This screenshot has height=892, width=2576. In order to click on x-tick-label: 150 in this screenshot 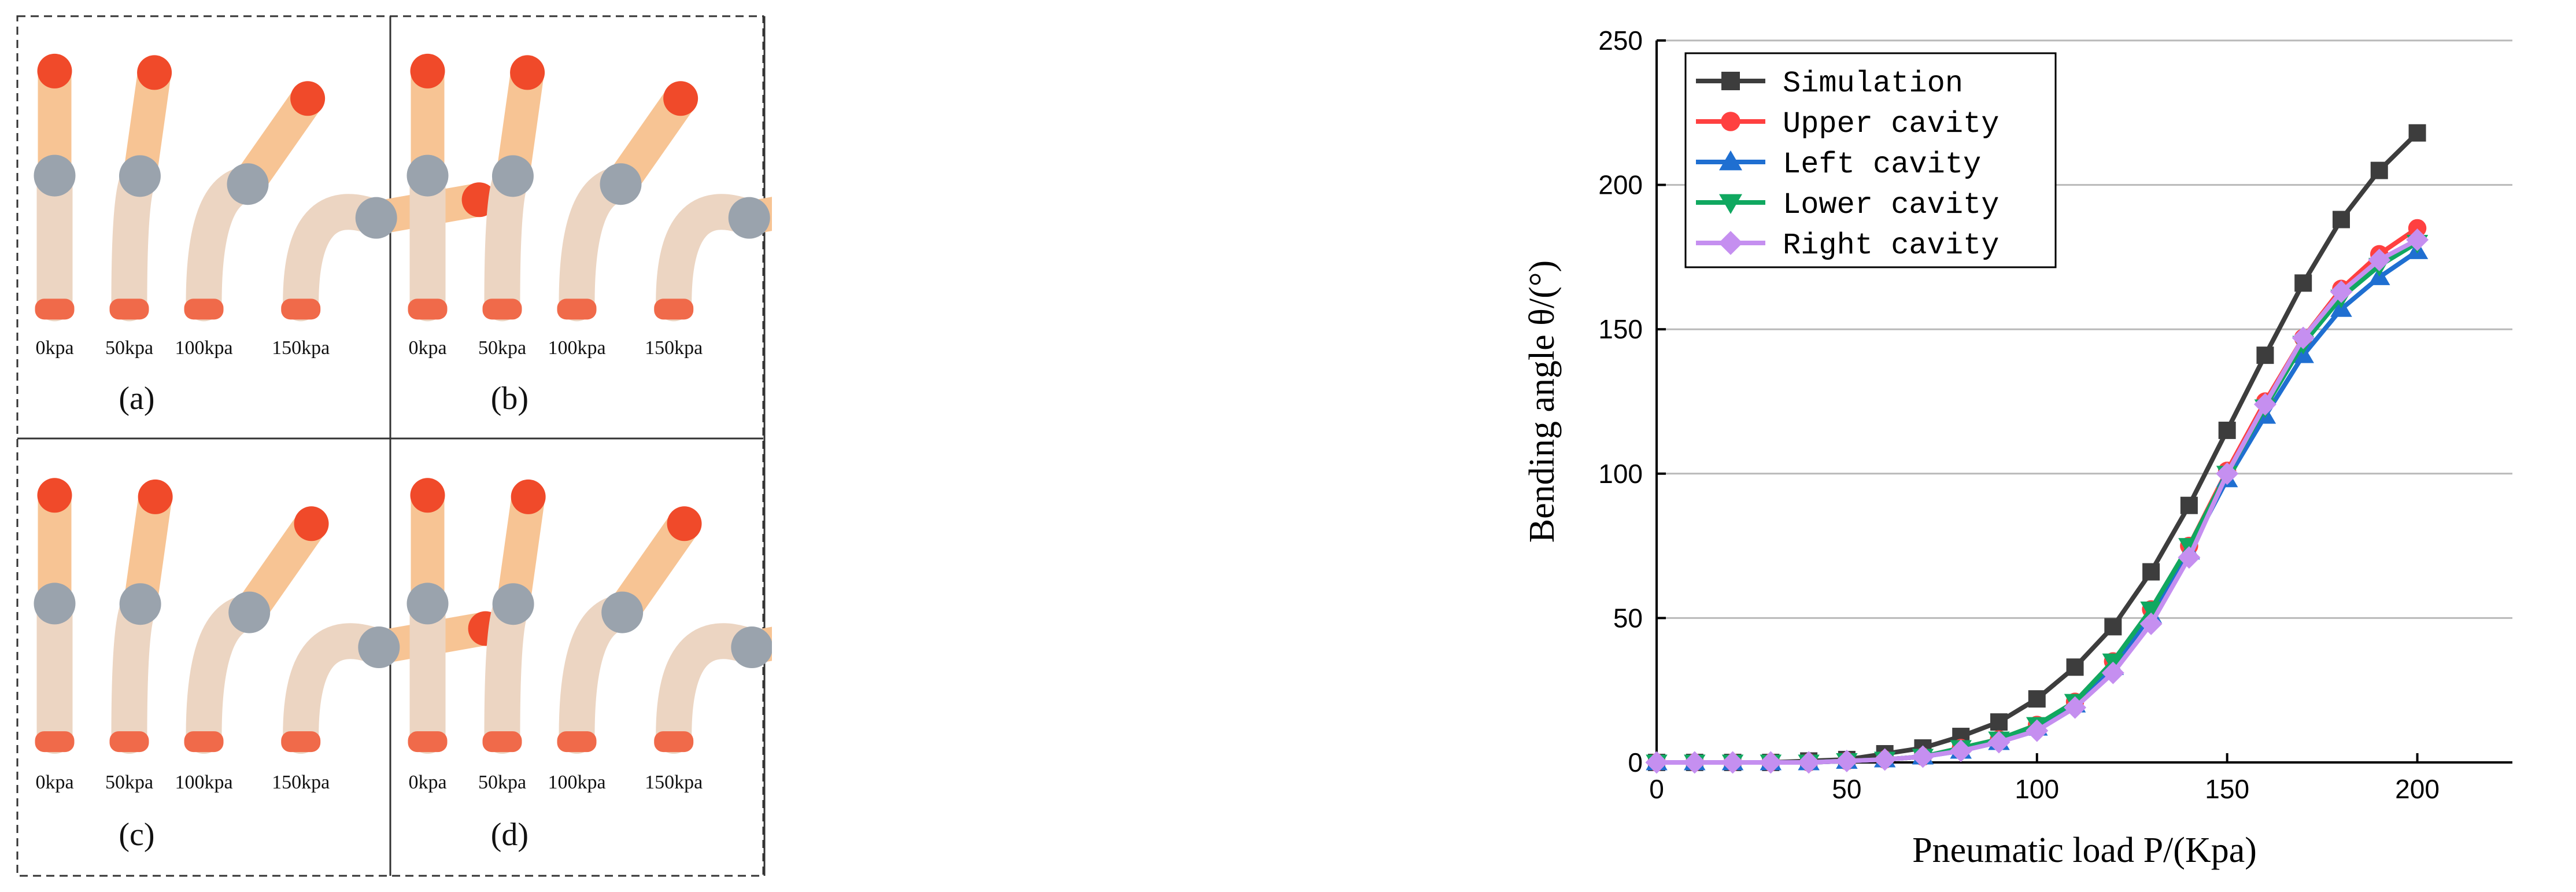, I will do `click(2227, 789)`.